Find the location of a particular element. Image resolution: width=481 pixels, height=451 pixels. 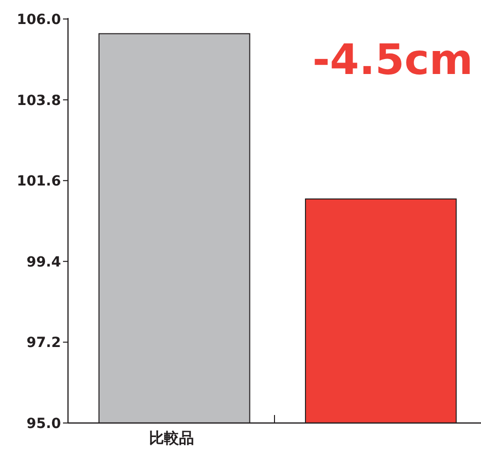

y-tick-label: 99.4 is located at coordinates (44, 262).